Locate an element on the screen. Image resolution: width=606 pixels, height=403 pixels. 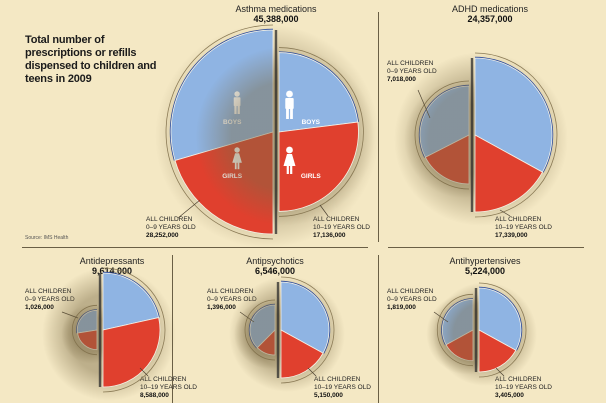
label-value: 28,252,000 is located at coordinates (162, 235).